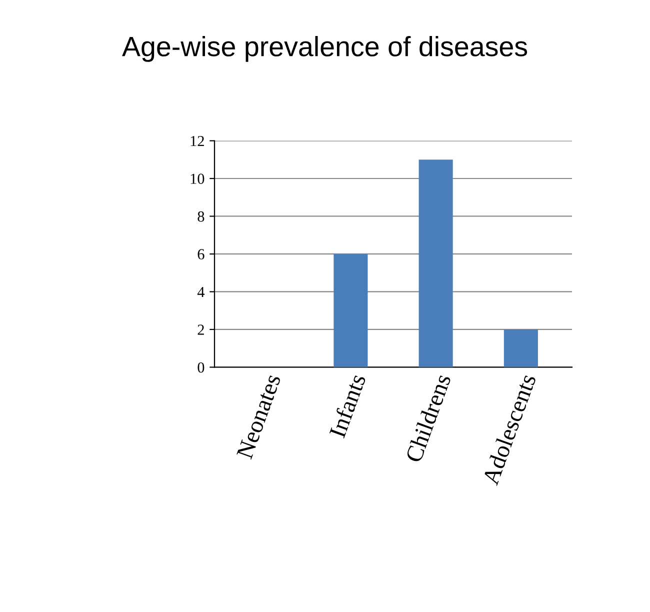 The width and height of the screenshot is (650, 612). What do you see at coordinates (201, 367) in the screenshot?
I see `y-tick-label: 0` at bounding box center [201, 367].